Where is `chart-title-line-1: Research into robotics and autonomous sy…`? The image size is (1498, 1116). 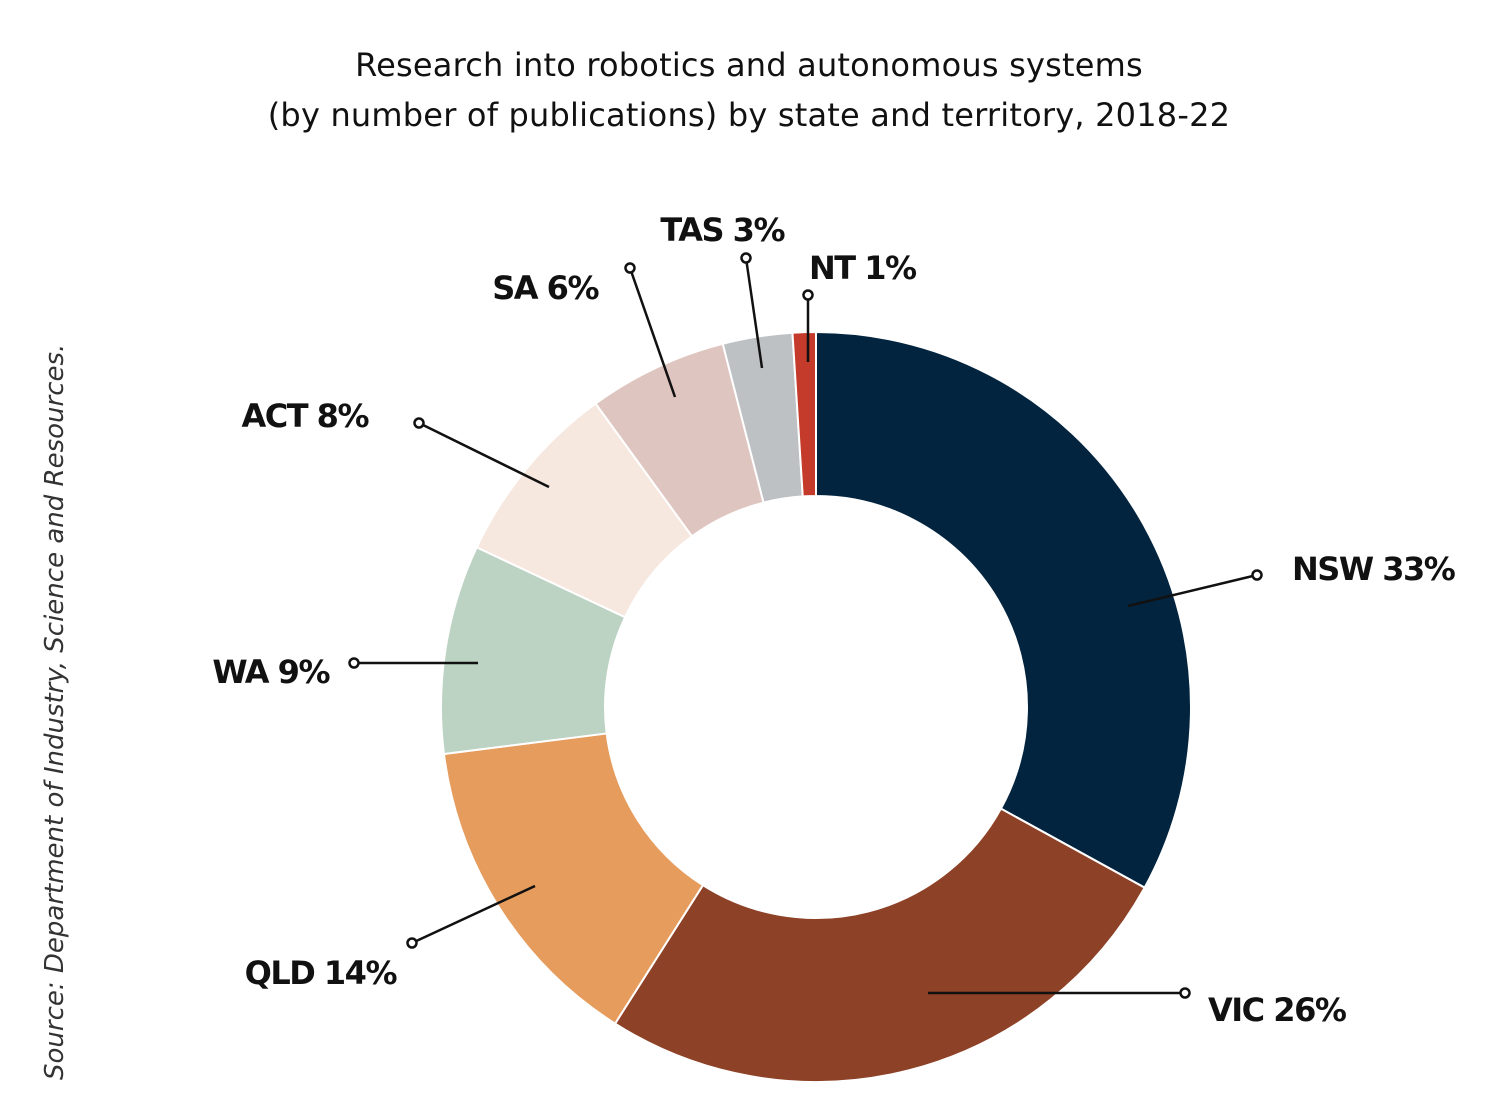
chart-title-line-1: Research into robotics and autonomous sy… is located at coordinates (749, 65).